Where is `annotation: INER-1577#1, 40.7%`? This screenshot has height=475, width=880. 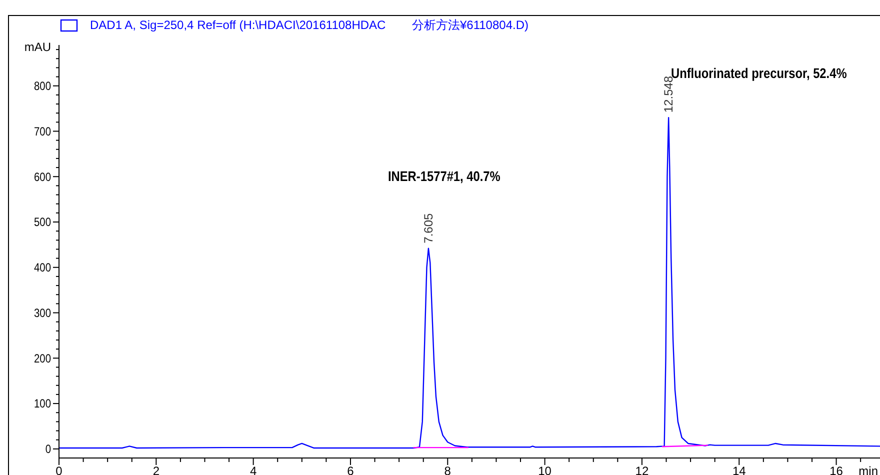 annotation: INER-1577#1, 40.7% is located at coordinates (444, 176).